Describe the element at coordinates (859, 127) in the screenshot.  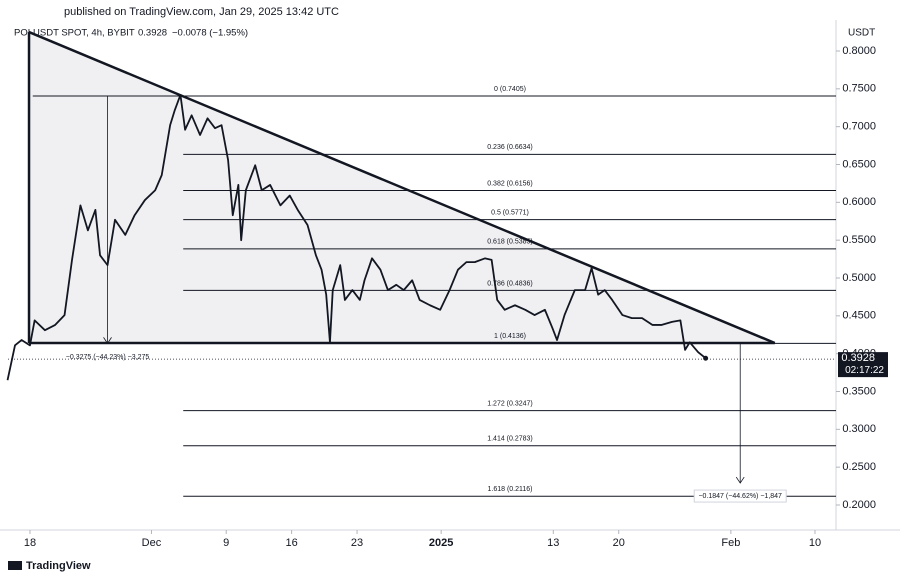
I see `y-tick-label: 0.7000` at that location.